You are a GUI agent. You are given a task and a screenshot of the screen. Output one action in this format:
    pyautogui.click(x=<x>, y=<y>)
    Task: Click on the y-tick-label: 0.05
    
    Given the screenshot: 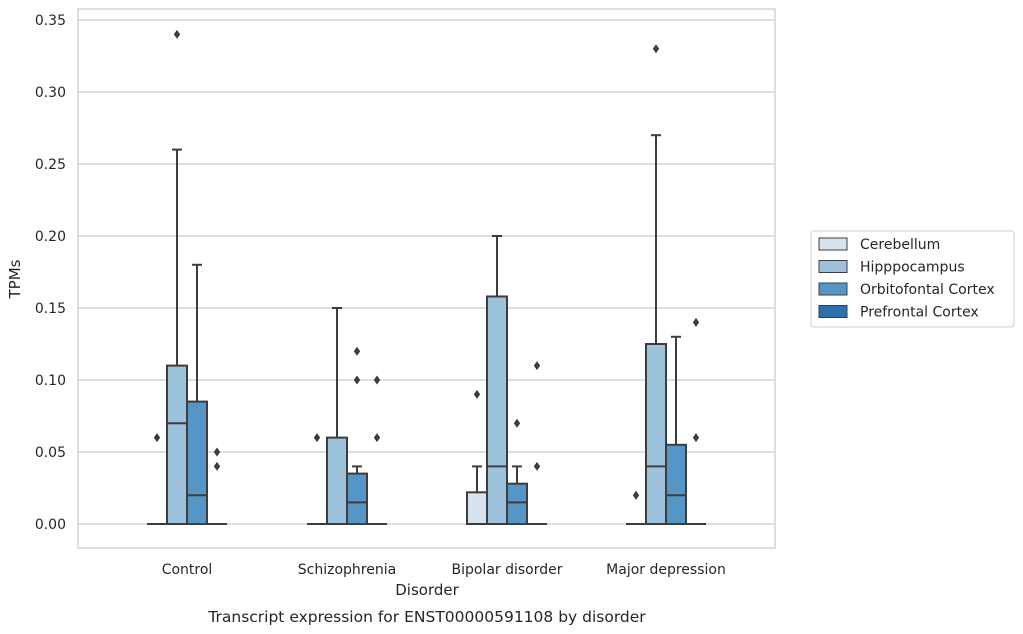 What is the action you would take?
    pyautogui.click(x=50, y=453)
    